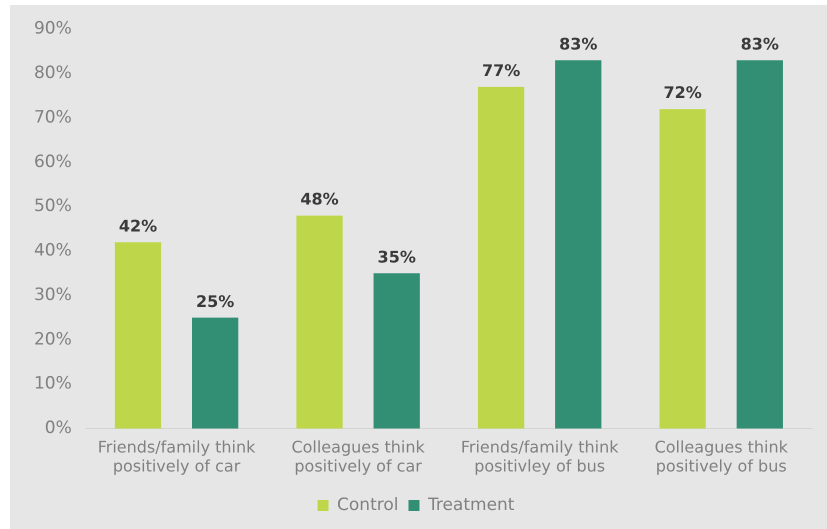  I want to click on x-tick-label: Colleagues think positively of car, so click(358, 456).